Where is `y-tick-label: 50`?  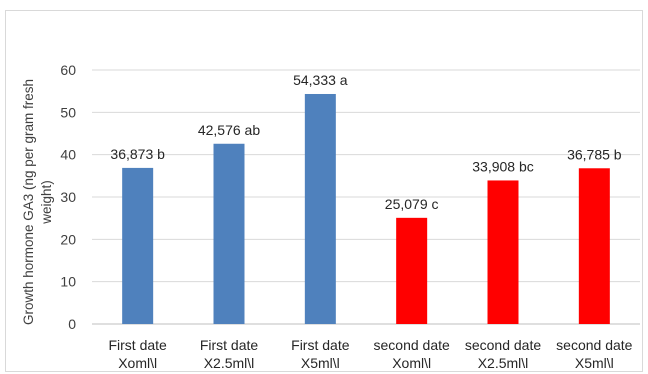 y-tick-label: 50 is located at coordinates (68, 112).